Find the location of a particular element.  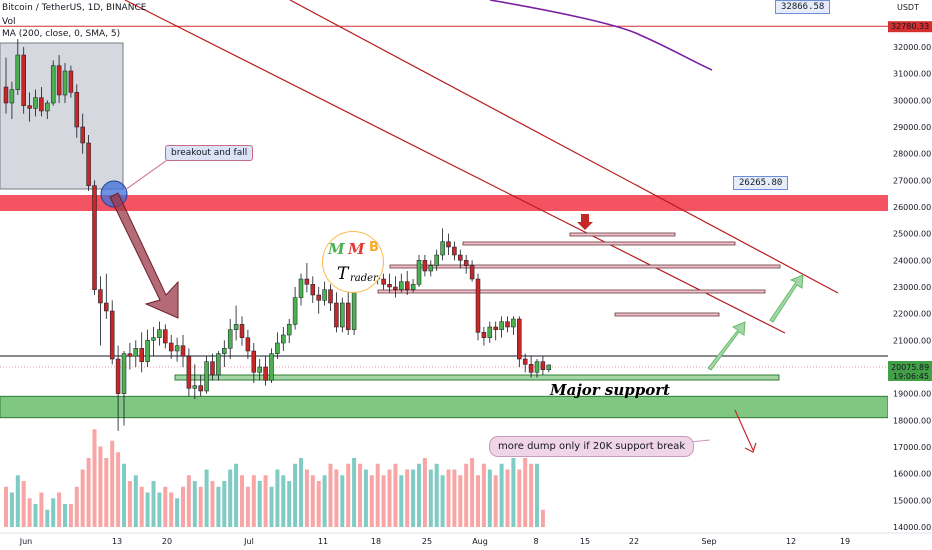

history-highlight-box is located at coordinates (62, 116).